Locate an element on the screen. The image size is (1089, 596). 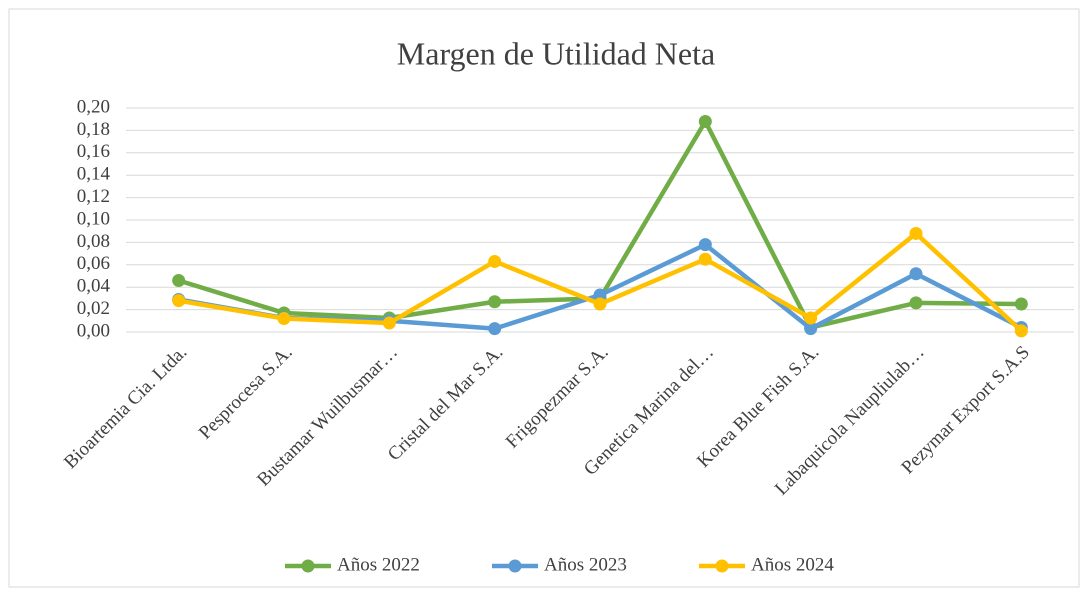
y-tick-label: 0,14 is located at coordinates (94, 174).